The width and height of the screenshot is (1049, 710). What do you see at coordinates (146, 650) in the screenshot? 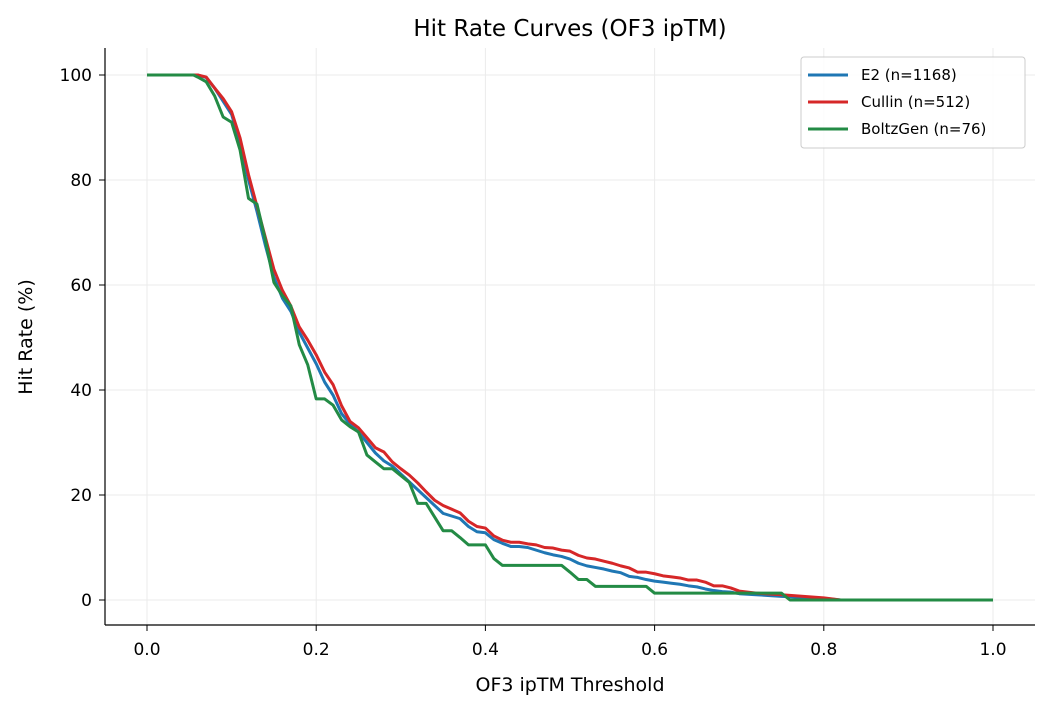
I see `x-tick-label: 0.0` at bounding box center [146, 650].